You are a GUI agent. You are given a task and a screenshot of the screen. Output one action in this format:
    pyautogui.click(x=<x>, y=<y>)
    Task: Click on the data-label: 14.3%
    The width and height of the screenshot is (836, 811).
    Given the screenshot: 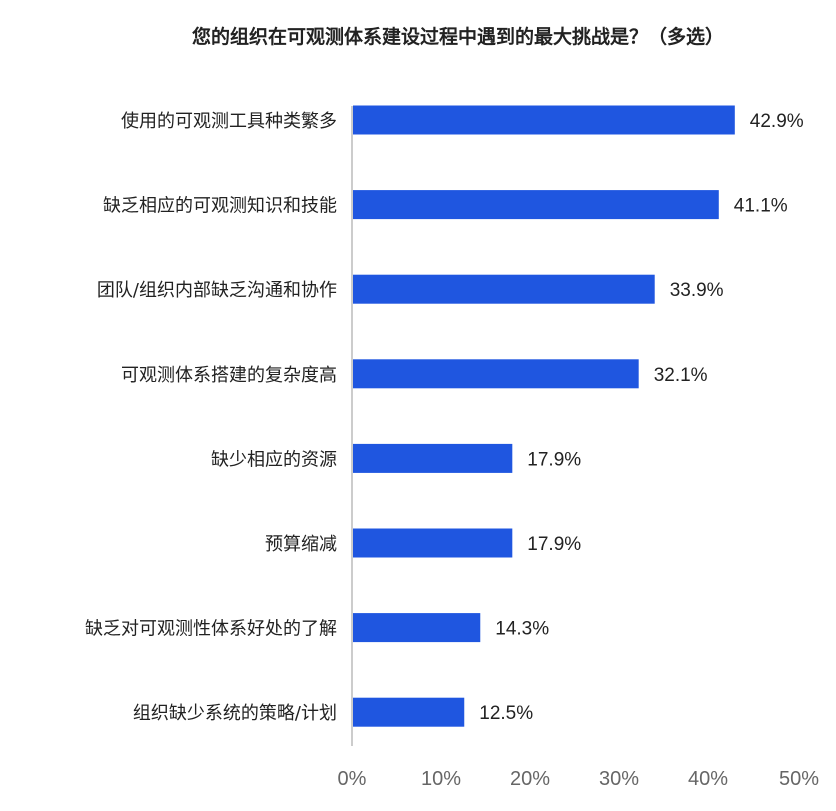 What is the action you would take?
    pyautogui.click(x=522, y=629)
    